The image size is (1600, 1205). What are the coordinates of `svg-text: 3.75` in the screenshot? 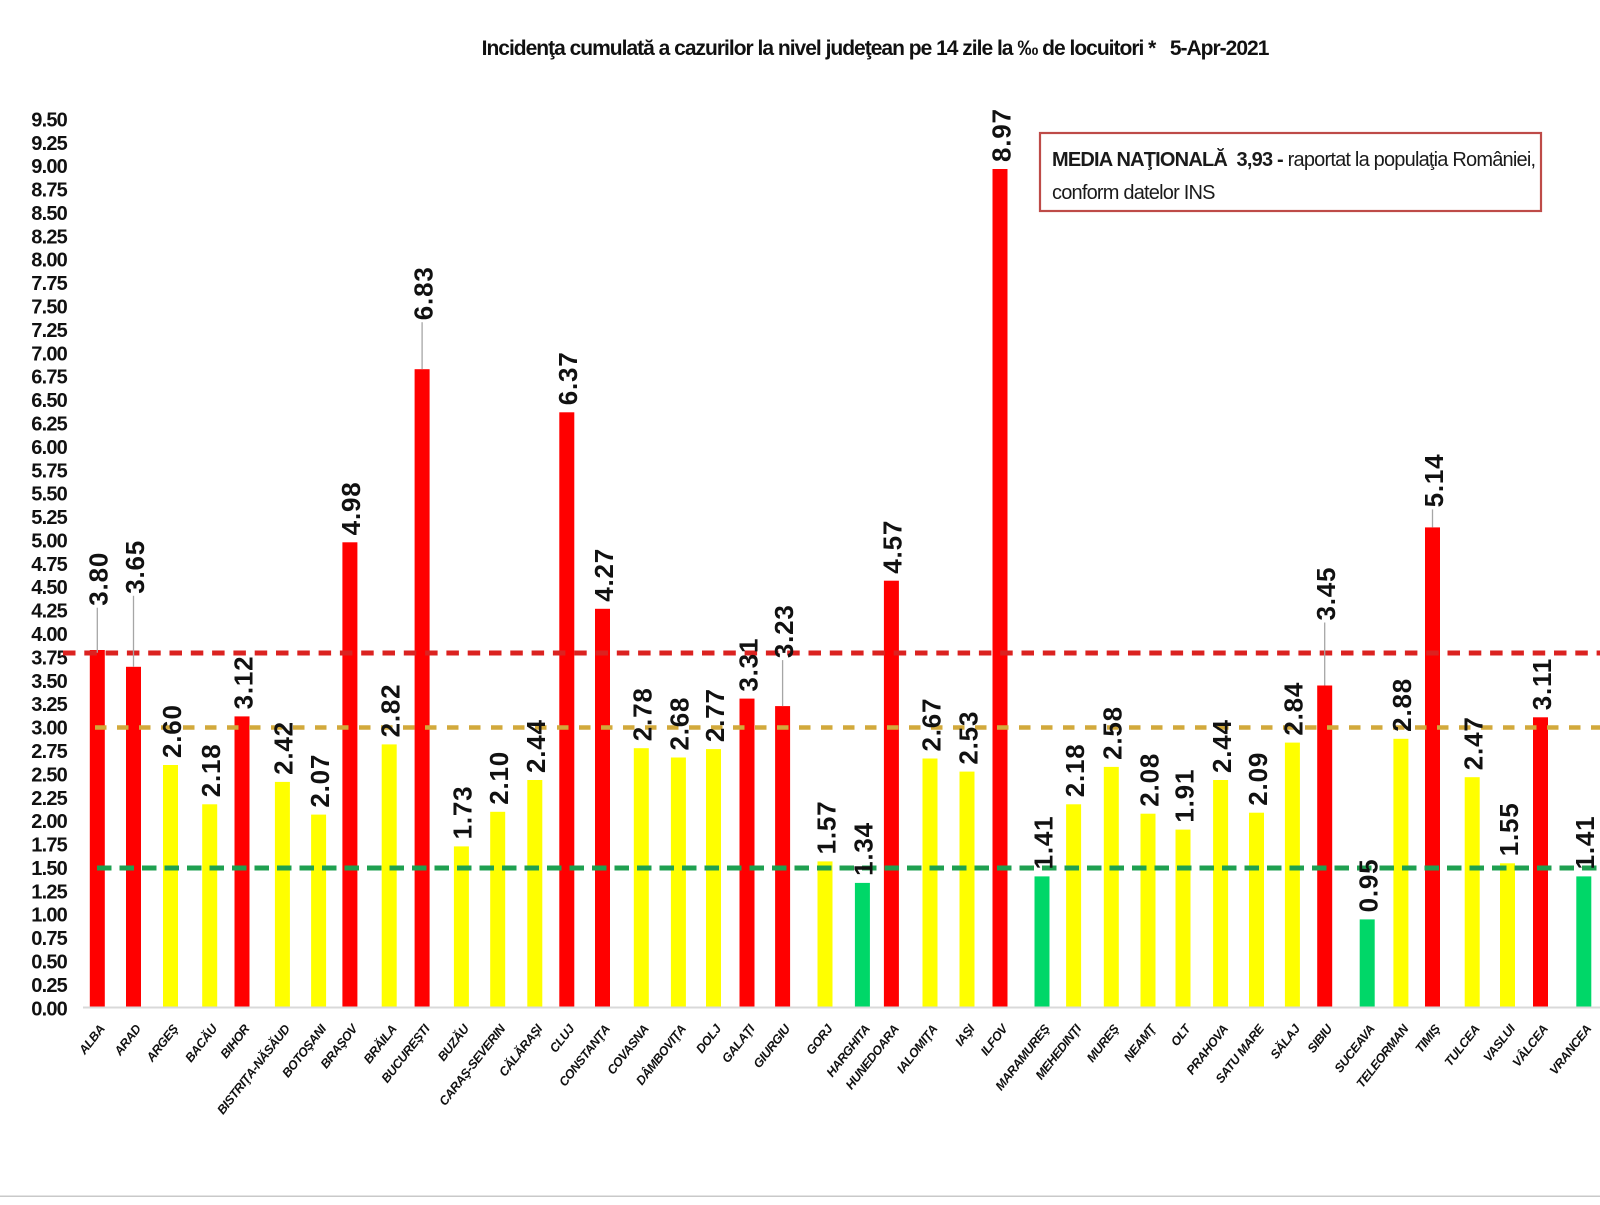 It's located at (49, 658).